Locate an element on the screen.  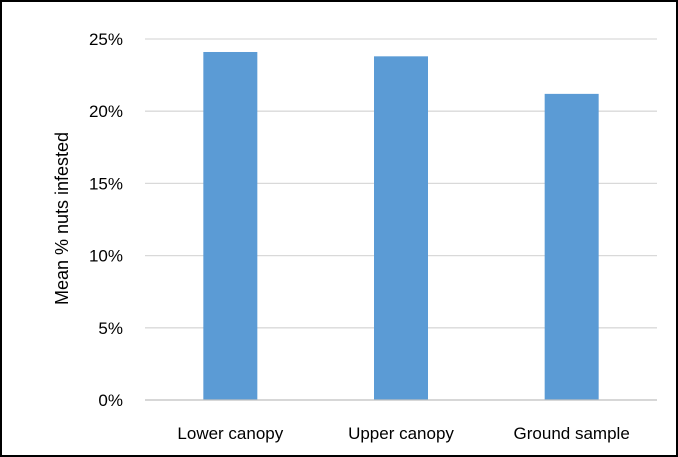
y-tick-label: 5% is located at coordinates (110, 328).